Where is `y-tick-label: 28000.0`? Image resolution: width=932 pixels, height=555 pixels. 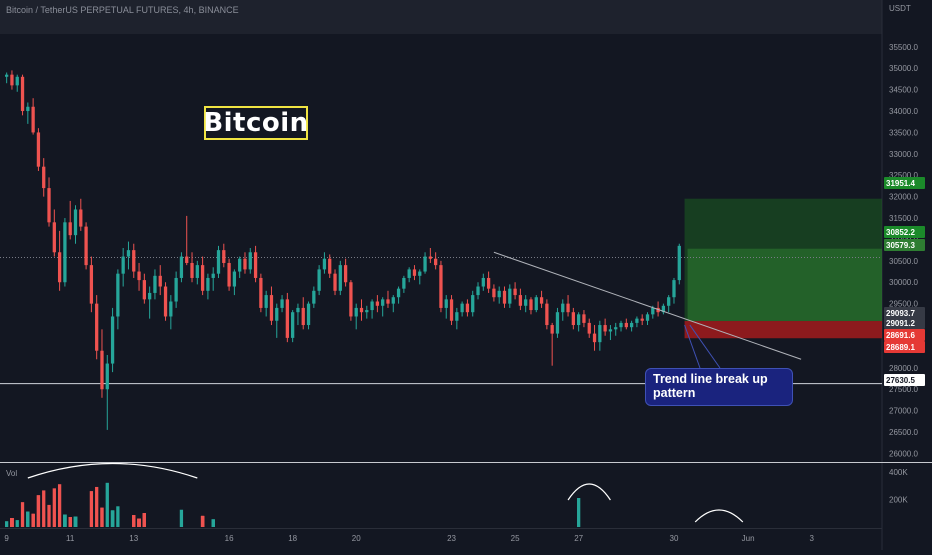 y-tick-label: 28000.0 is located at coordinates (903, 368).